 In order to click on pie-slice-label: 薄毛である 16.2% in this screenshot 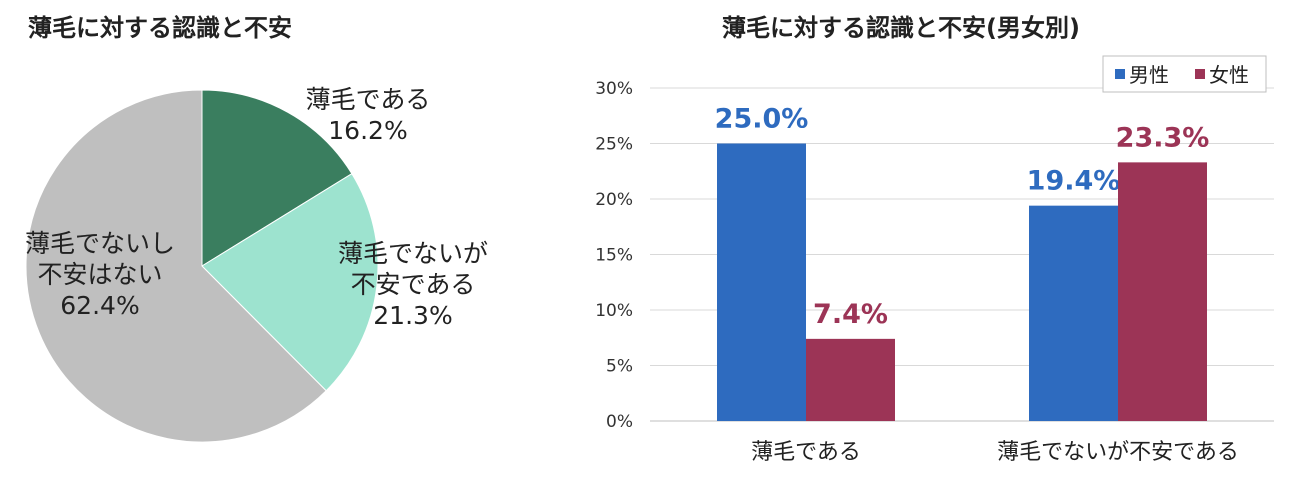, I will do `click(368, 115)`.